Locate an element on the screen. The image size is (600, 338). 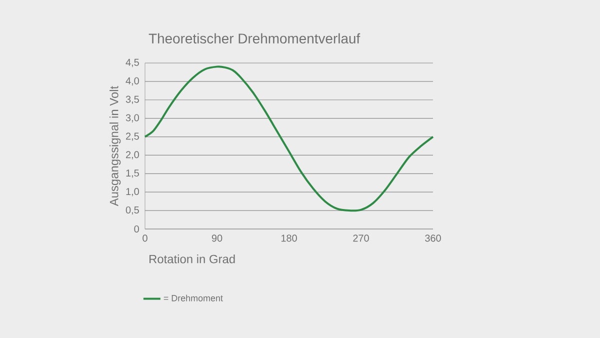
y-tick-label: 4,5 is located at coordinates (132, 63).